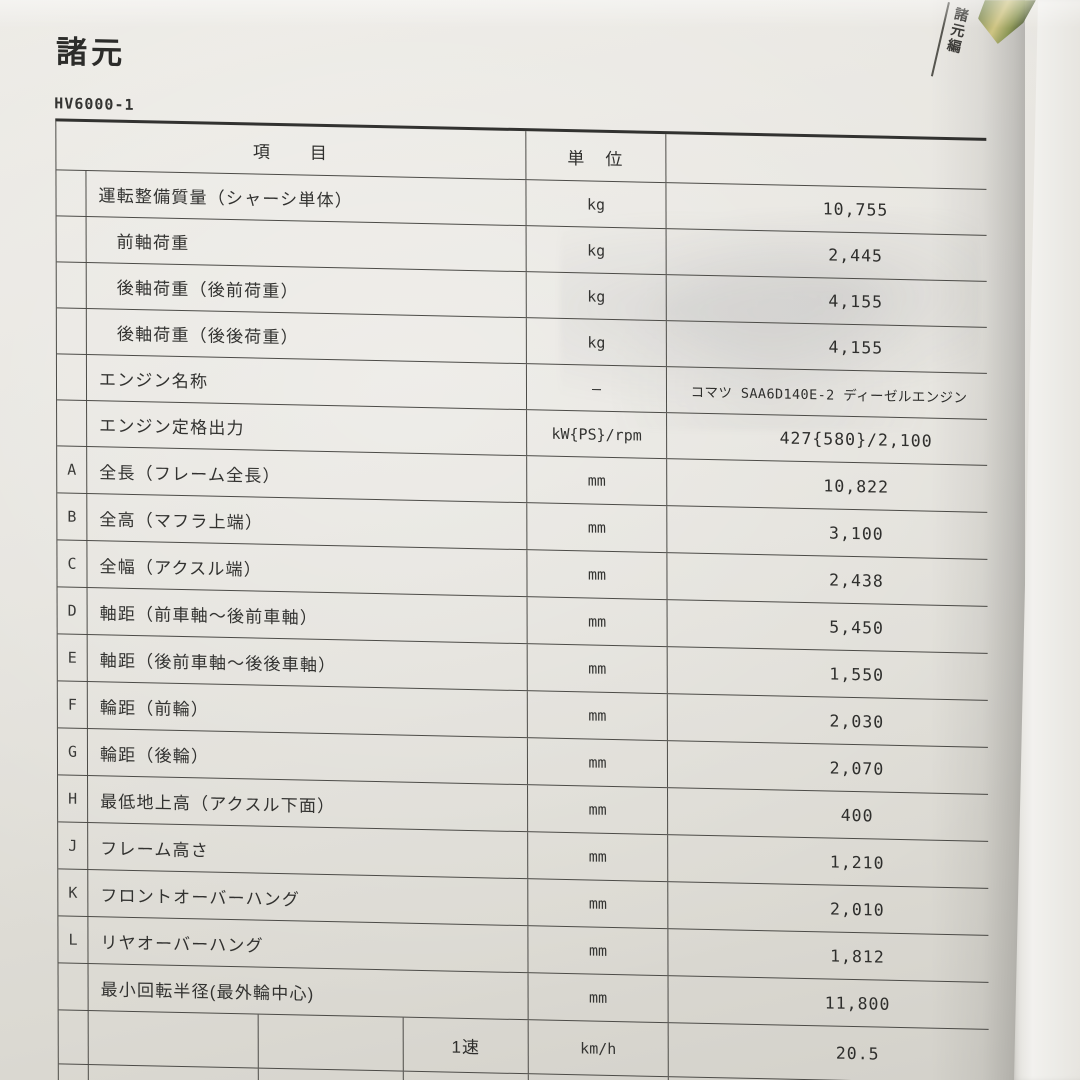 This screenshot has height=1080, width=1080. What do you see at coordinates (73, 752) in the screenshot?
I see `row-letter: G` at bounding box center [73, 752].